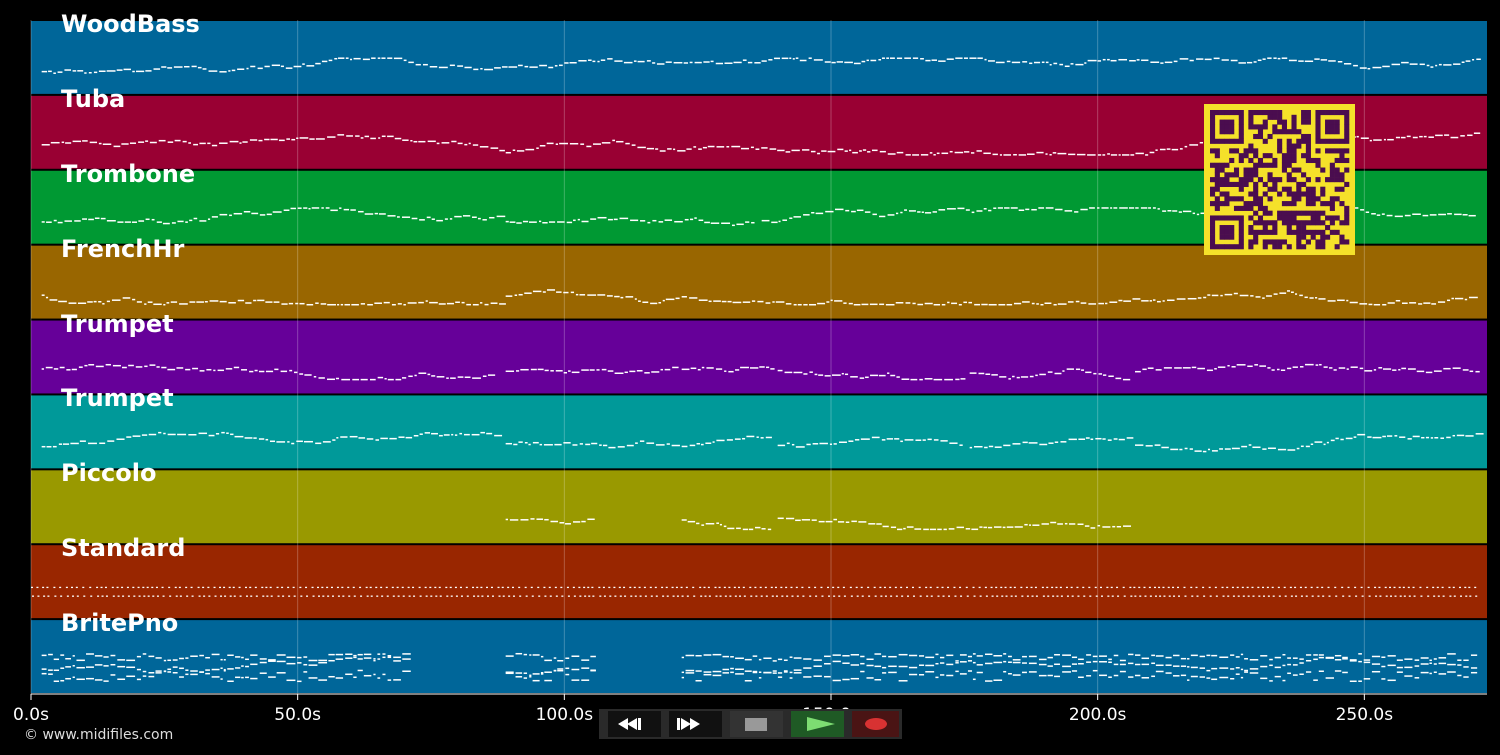 The image size is (1500, 755). Describe the element at coordinates (634, 724) in the screenshot. I see `rewind-button` at that location.